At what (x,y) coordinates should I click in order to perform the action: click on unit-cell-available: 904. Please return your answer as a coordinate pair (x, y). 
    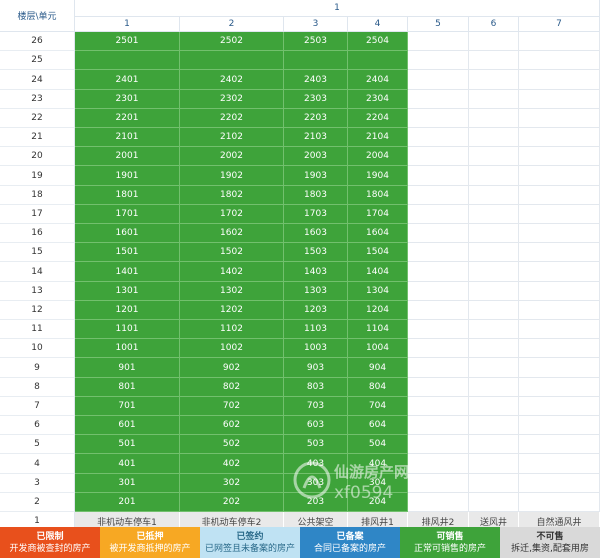
    Looking at the image, I should click on (378, 368).